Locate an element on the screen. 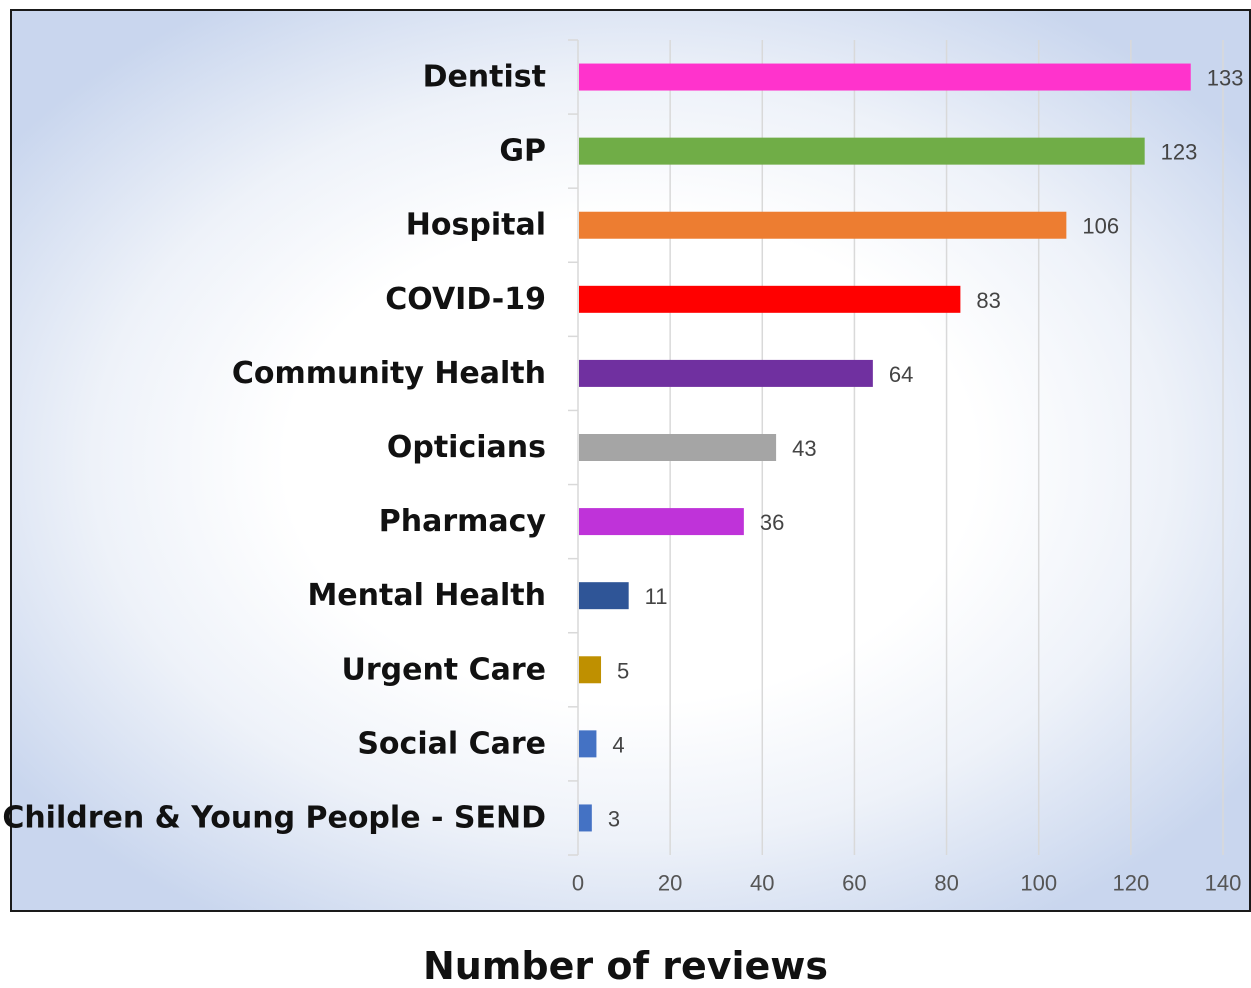  category-label: Community Health is located at coordinates (389, 373).